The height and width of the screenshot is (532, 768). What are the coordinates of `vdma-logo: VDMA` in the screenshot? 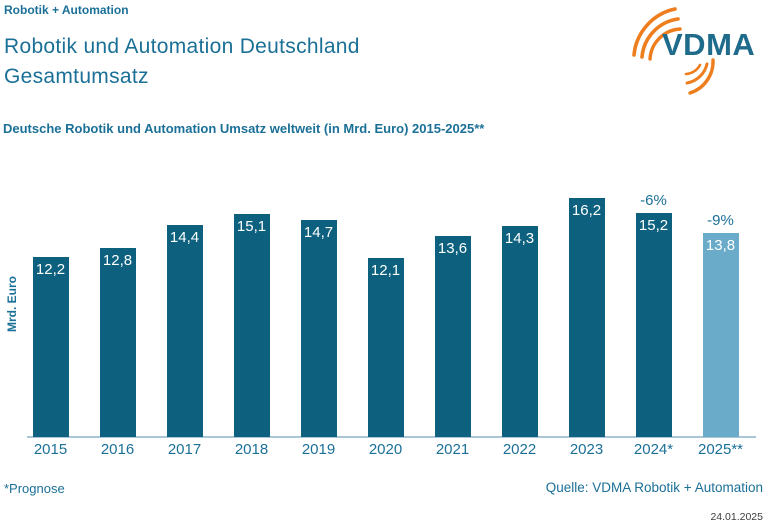 It's located at (693, 51).